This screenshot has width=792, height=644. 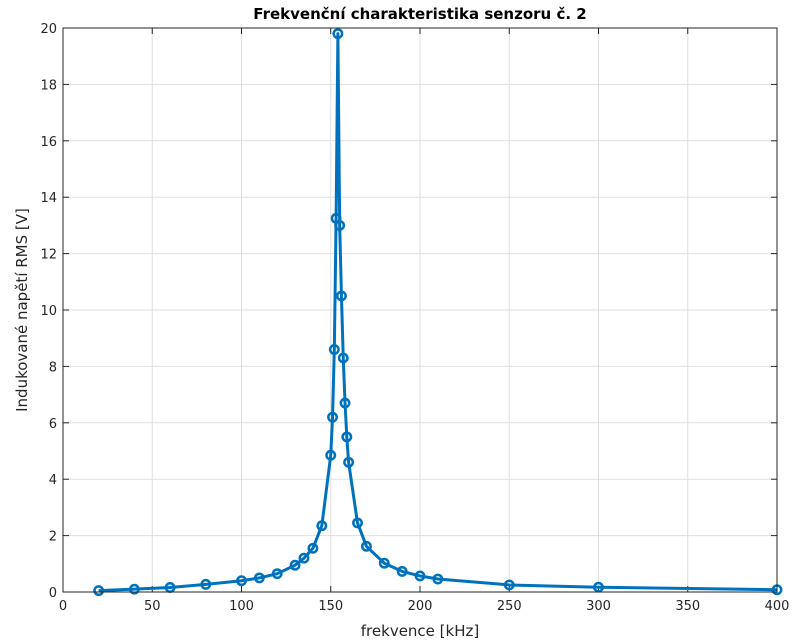 What do you see at coordinates (687, 606) in the screenshot?
I see `x-tick-label: 350` at bounding box center [687, 606].